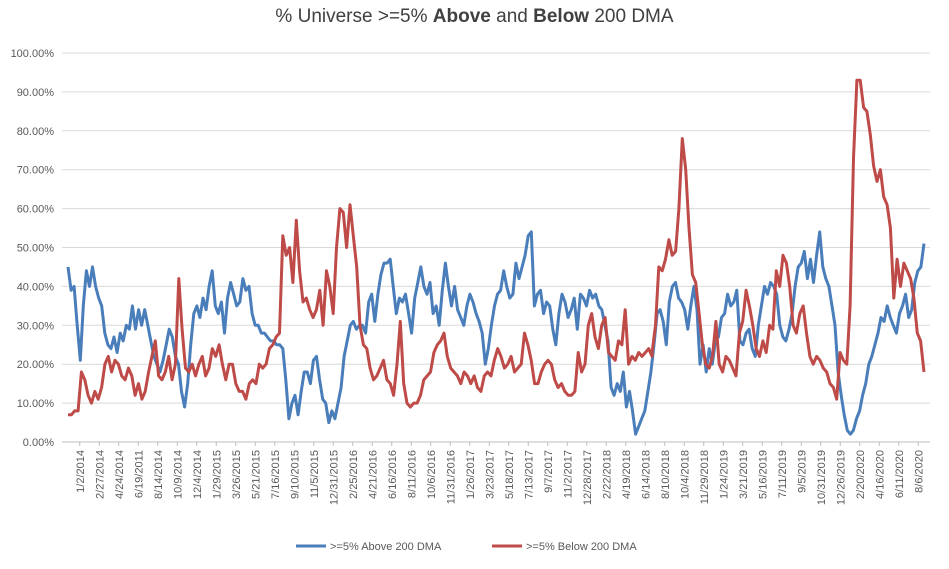  Describe the element at coordinates (295, 474) in the screenshot. I see `x-tick-label: 9/10/2015` at that location.